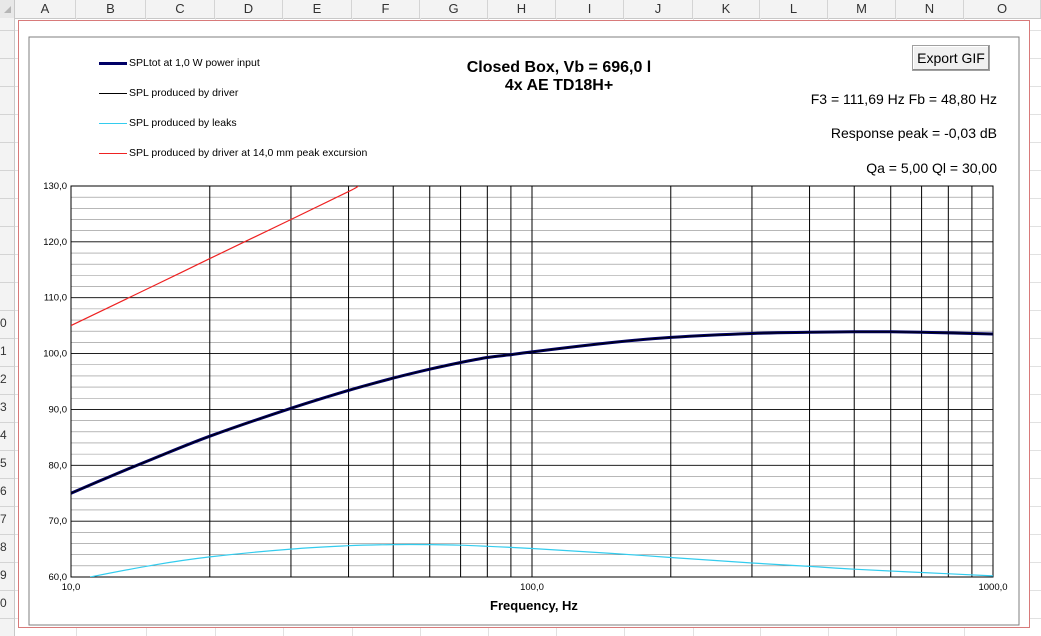  What do you see at coordinates (726, 9) in the screenshot?
I see `column-header-k: K` at bounding box center [726, 9].